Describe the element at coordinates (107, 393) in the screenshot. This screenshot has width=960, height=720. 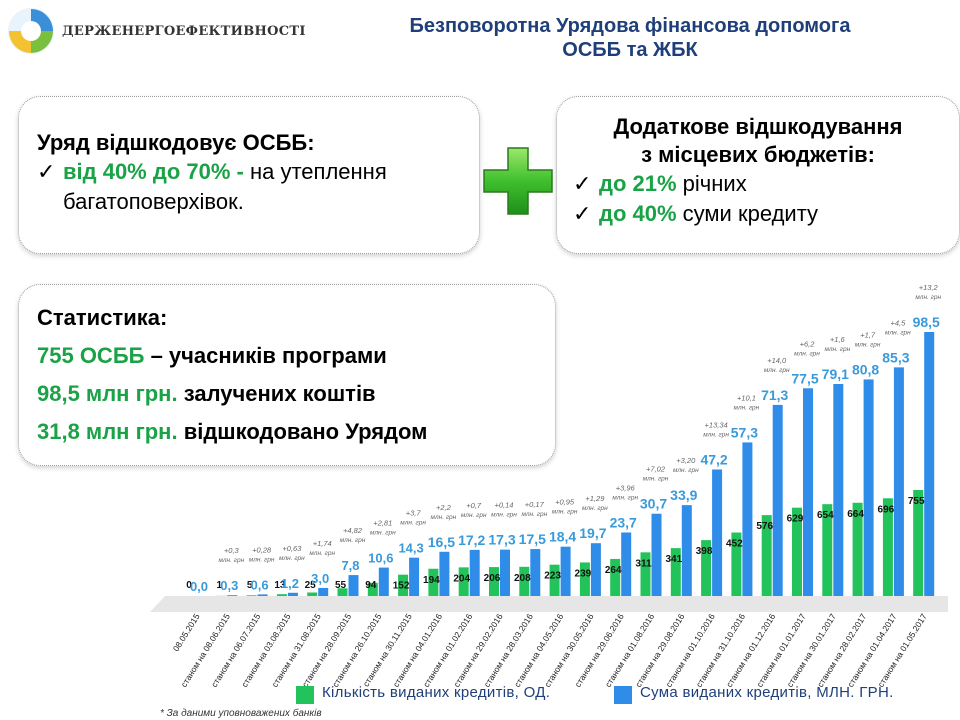
I see `highlight-text: 98,5 млн грн.` at that location.